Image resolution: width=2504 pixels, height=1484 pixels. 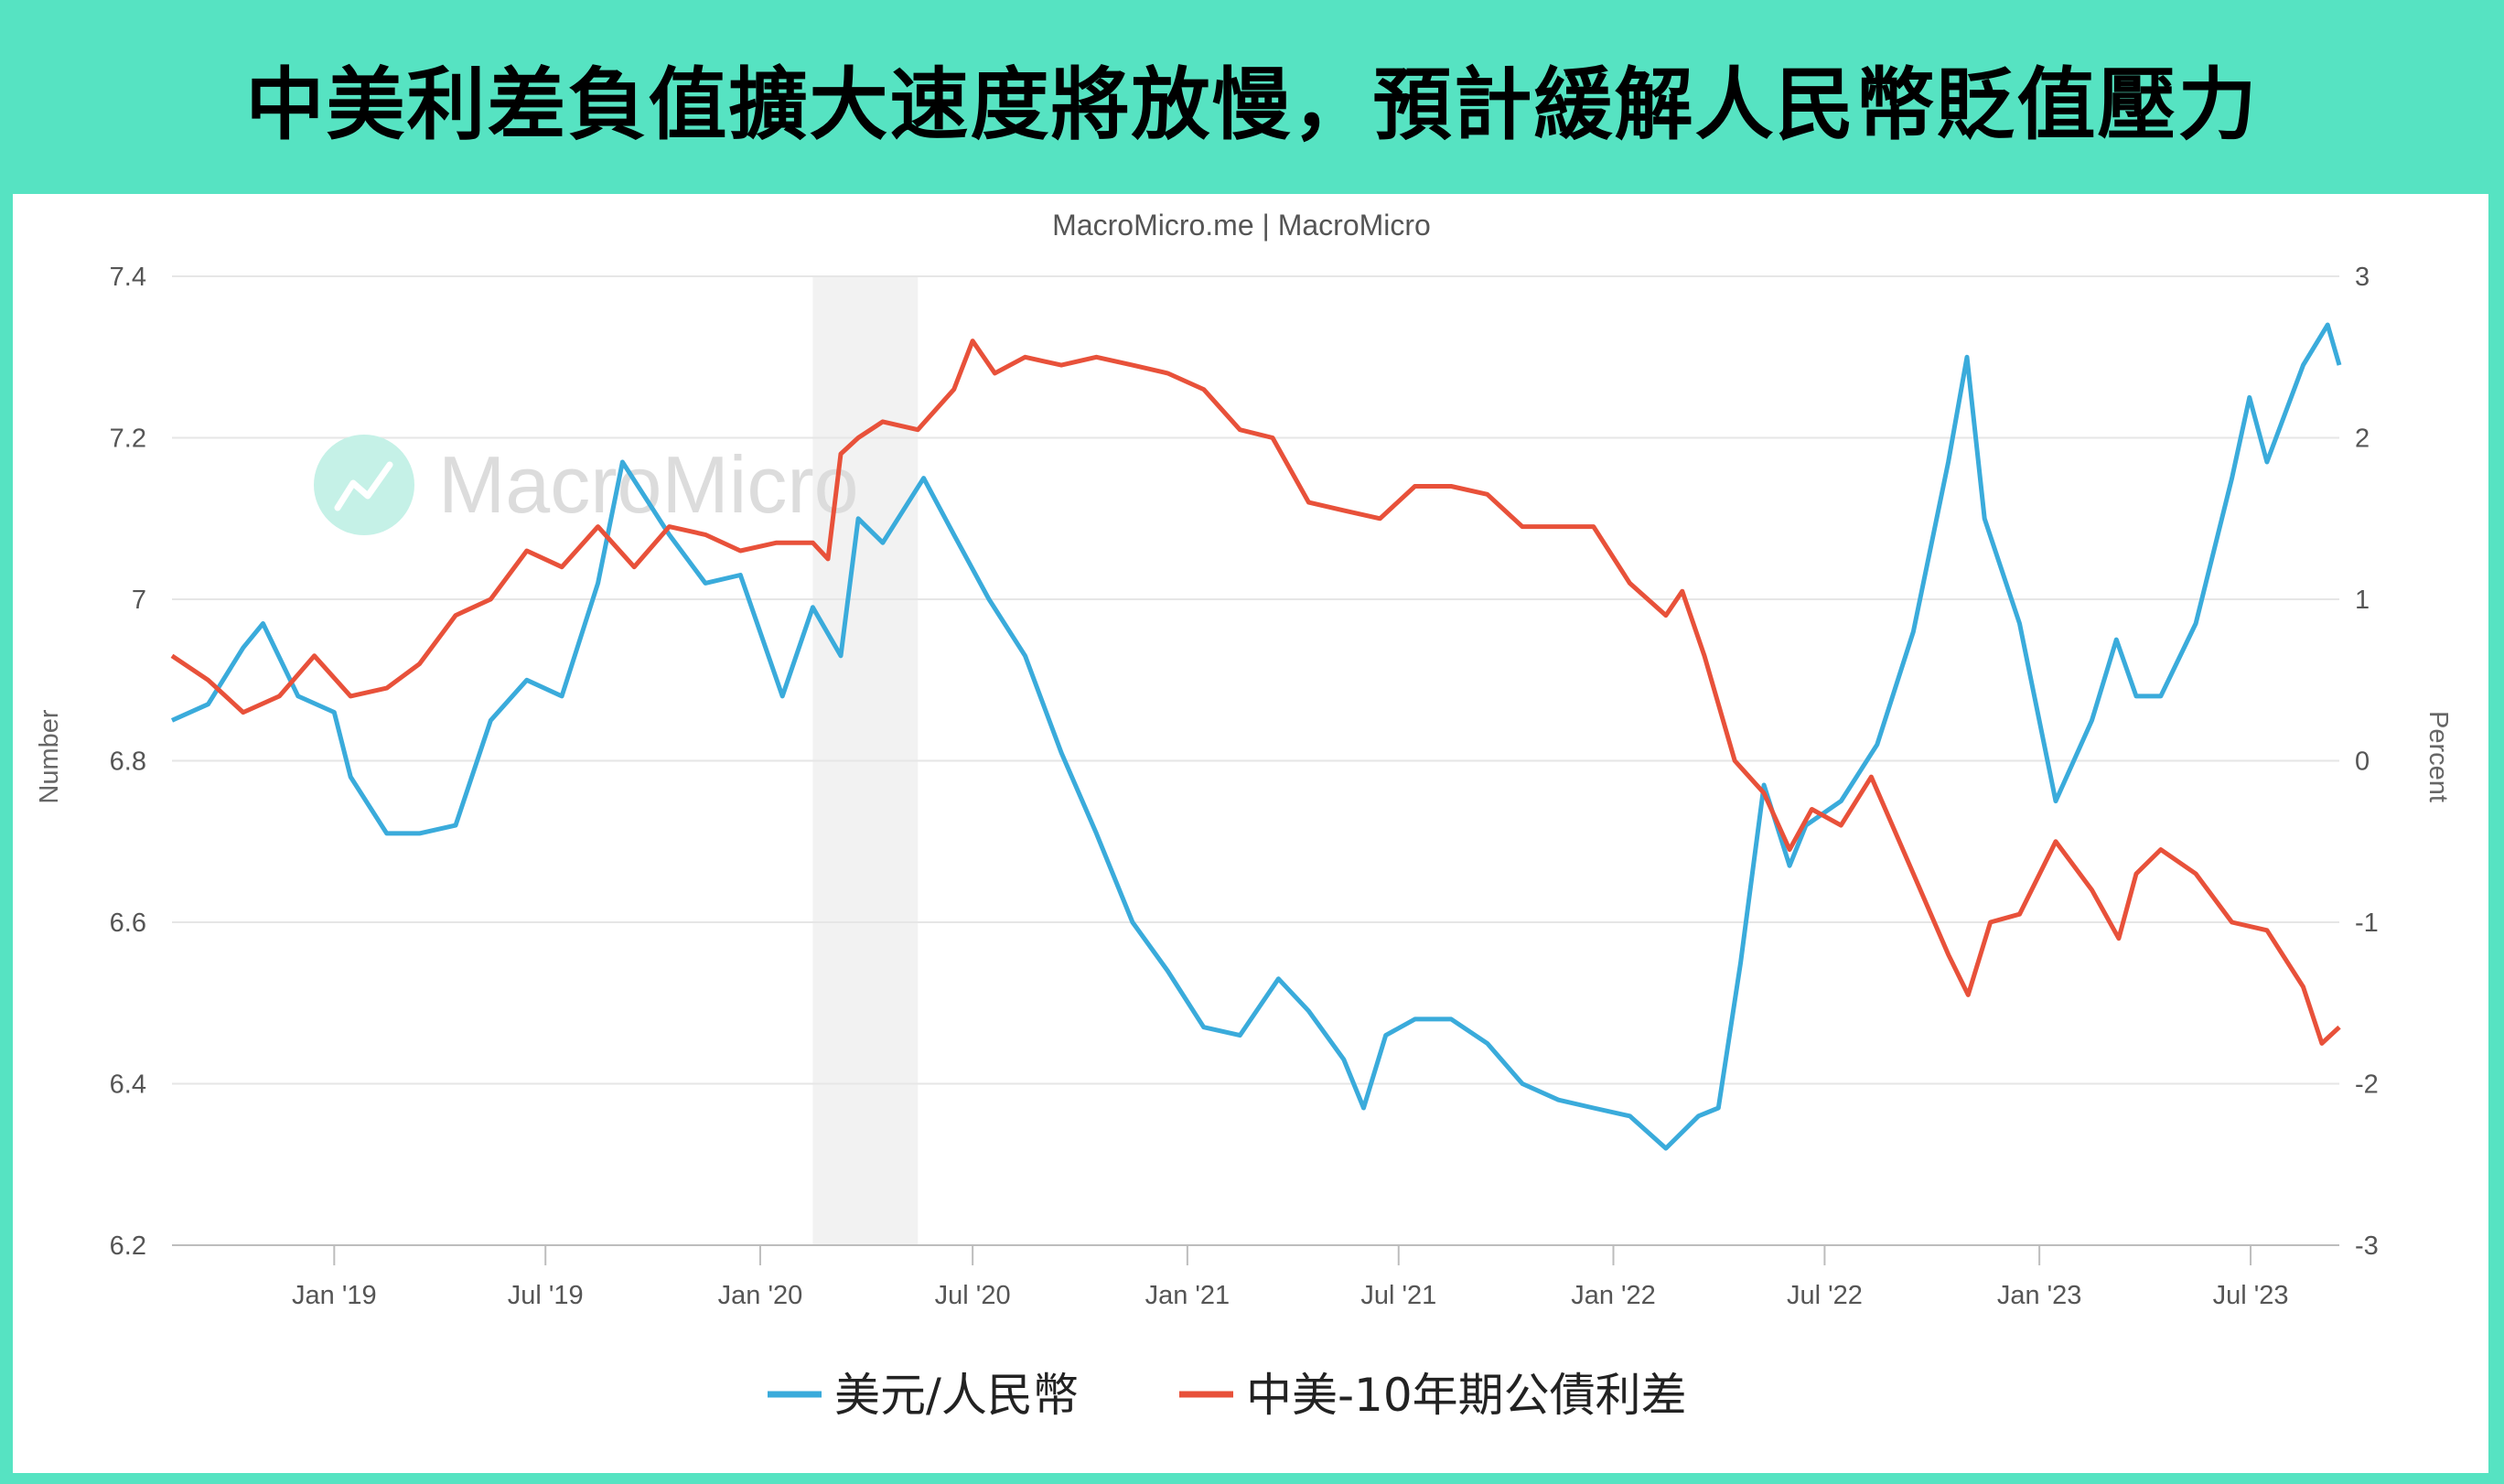 I want to click on legend: 美元/人民幣 中美-10年期公債利差, so click(x=1228, y=1395).